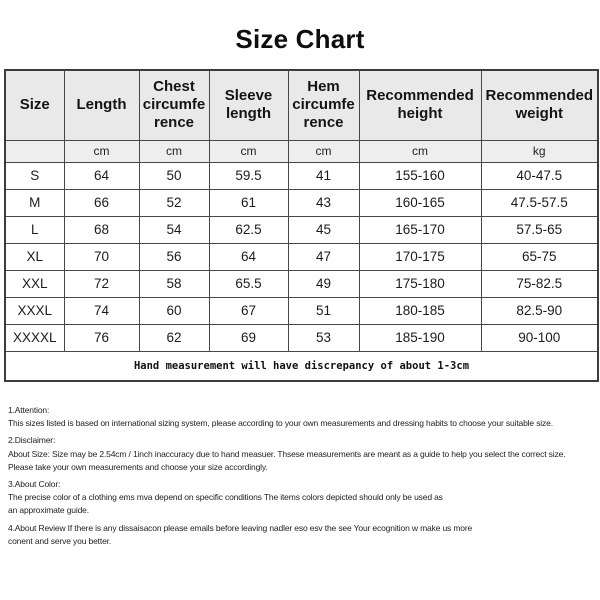 The width and height of the screenshot is (600, 600). I want to click on chest-cell: 56, so click(174, 256).